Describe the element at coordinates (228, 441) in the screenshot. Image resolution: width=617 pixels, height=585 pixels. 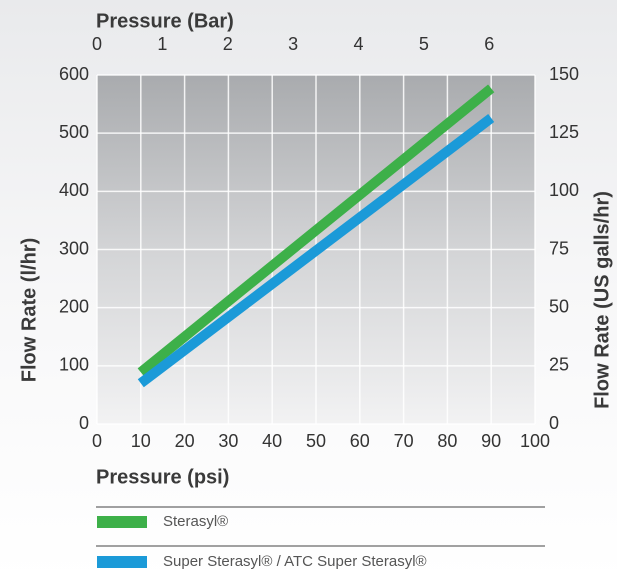
I see `x-tick-label: 30` at that location.